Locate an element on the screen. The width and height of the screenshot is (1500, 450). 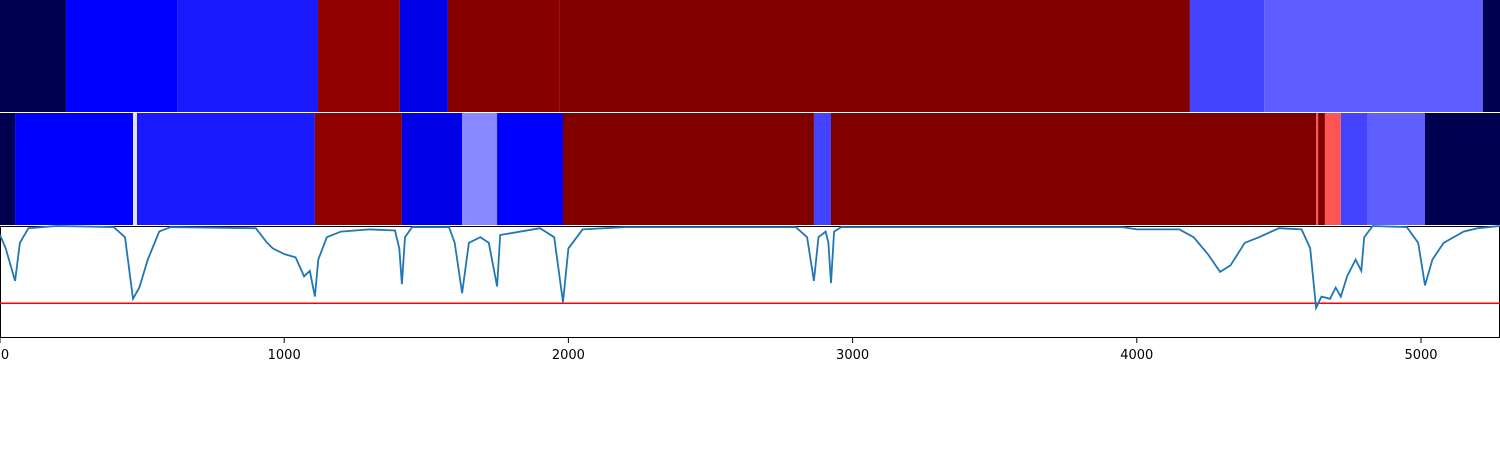
x-tick-label: 5000 is located at coordinates (1420, 355).